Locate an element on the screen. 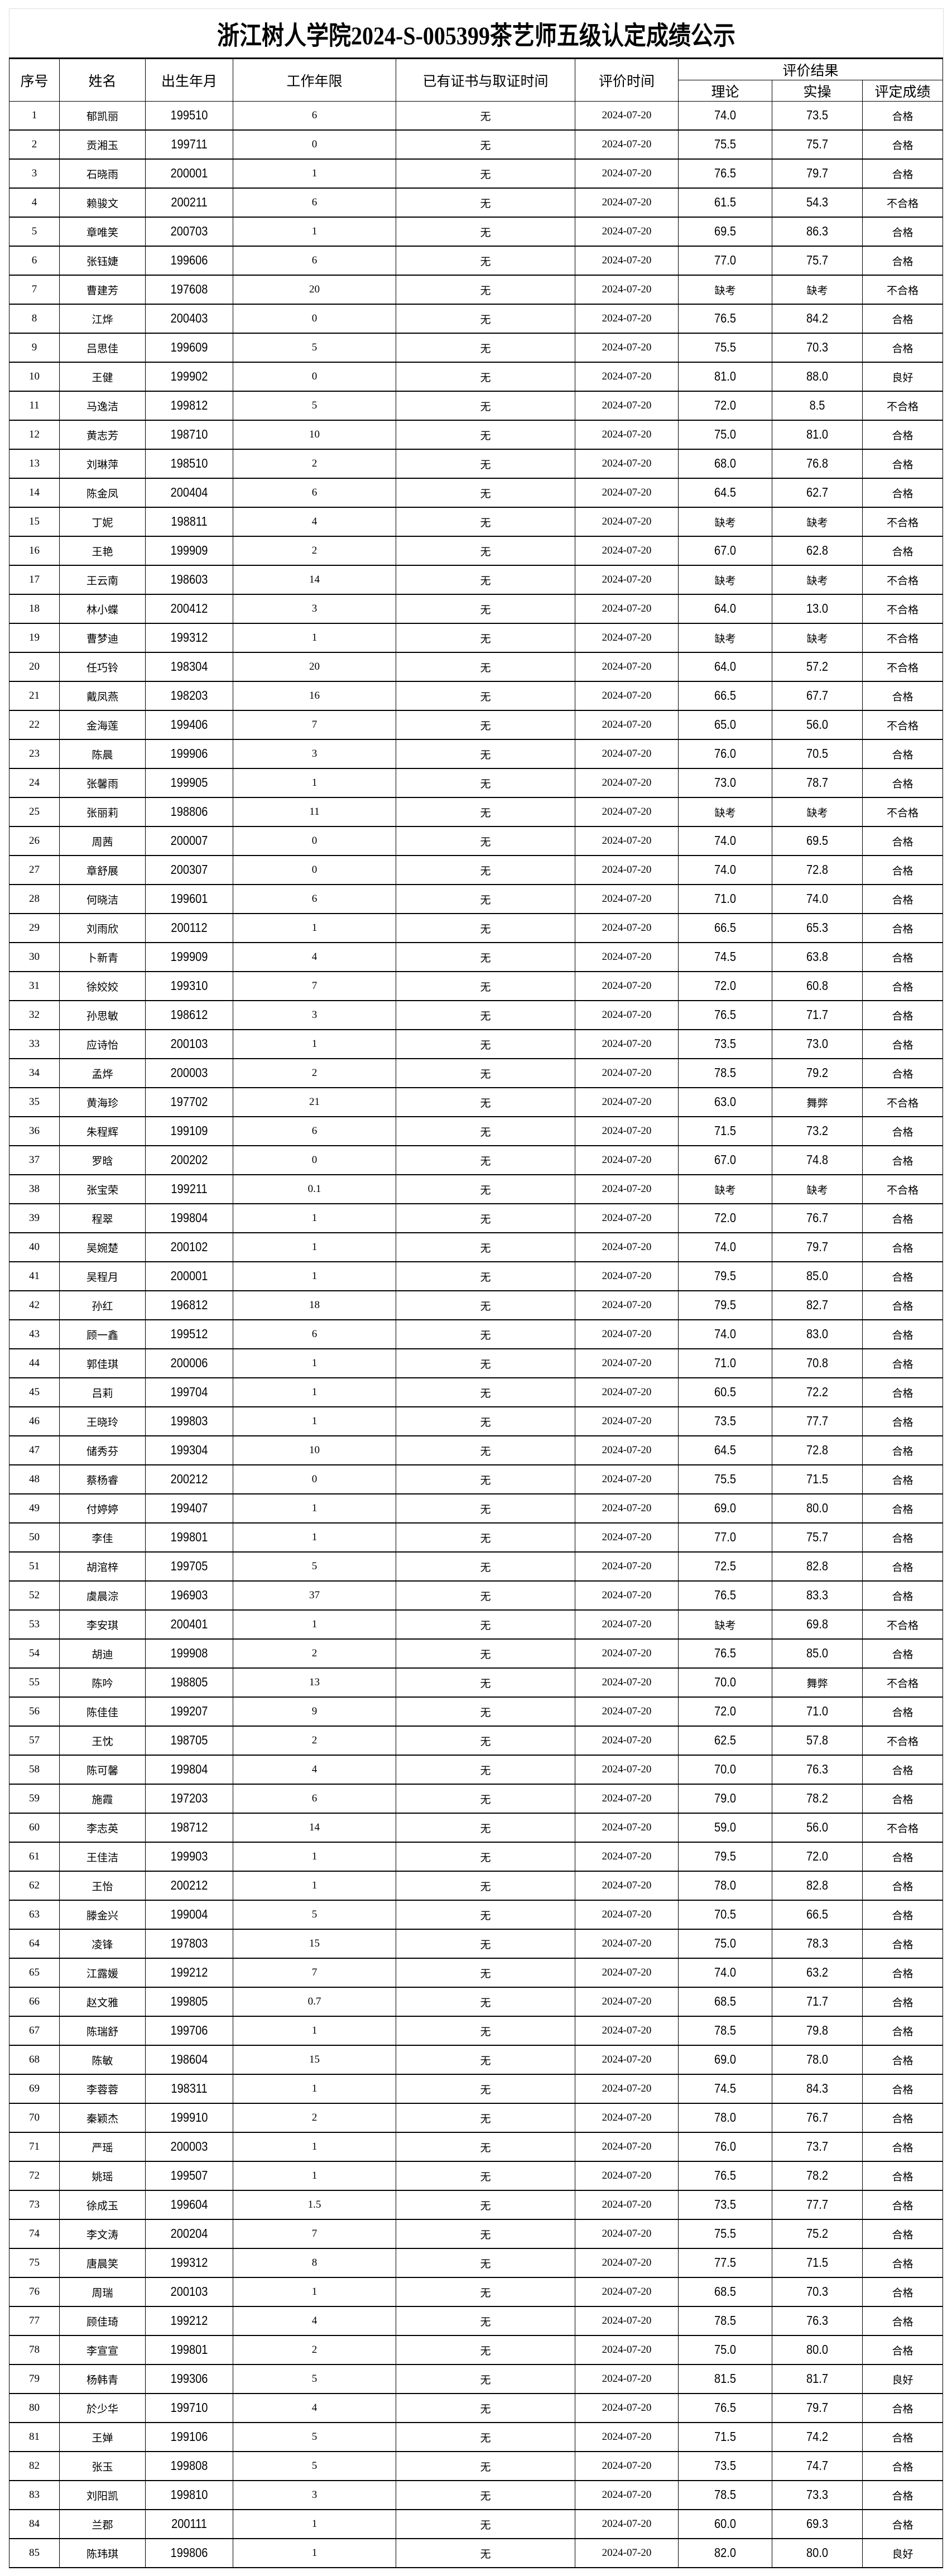  cell-birth: 198712 is located at coordinates (189, 1828).